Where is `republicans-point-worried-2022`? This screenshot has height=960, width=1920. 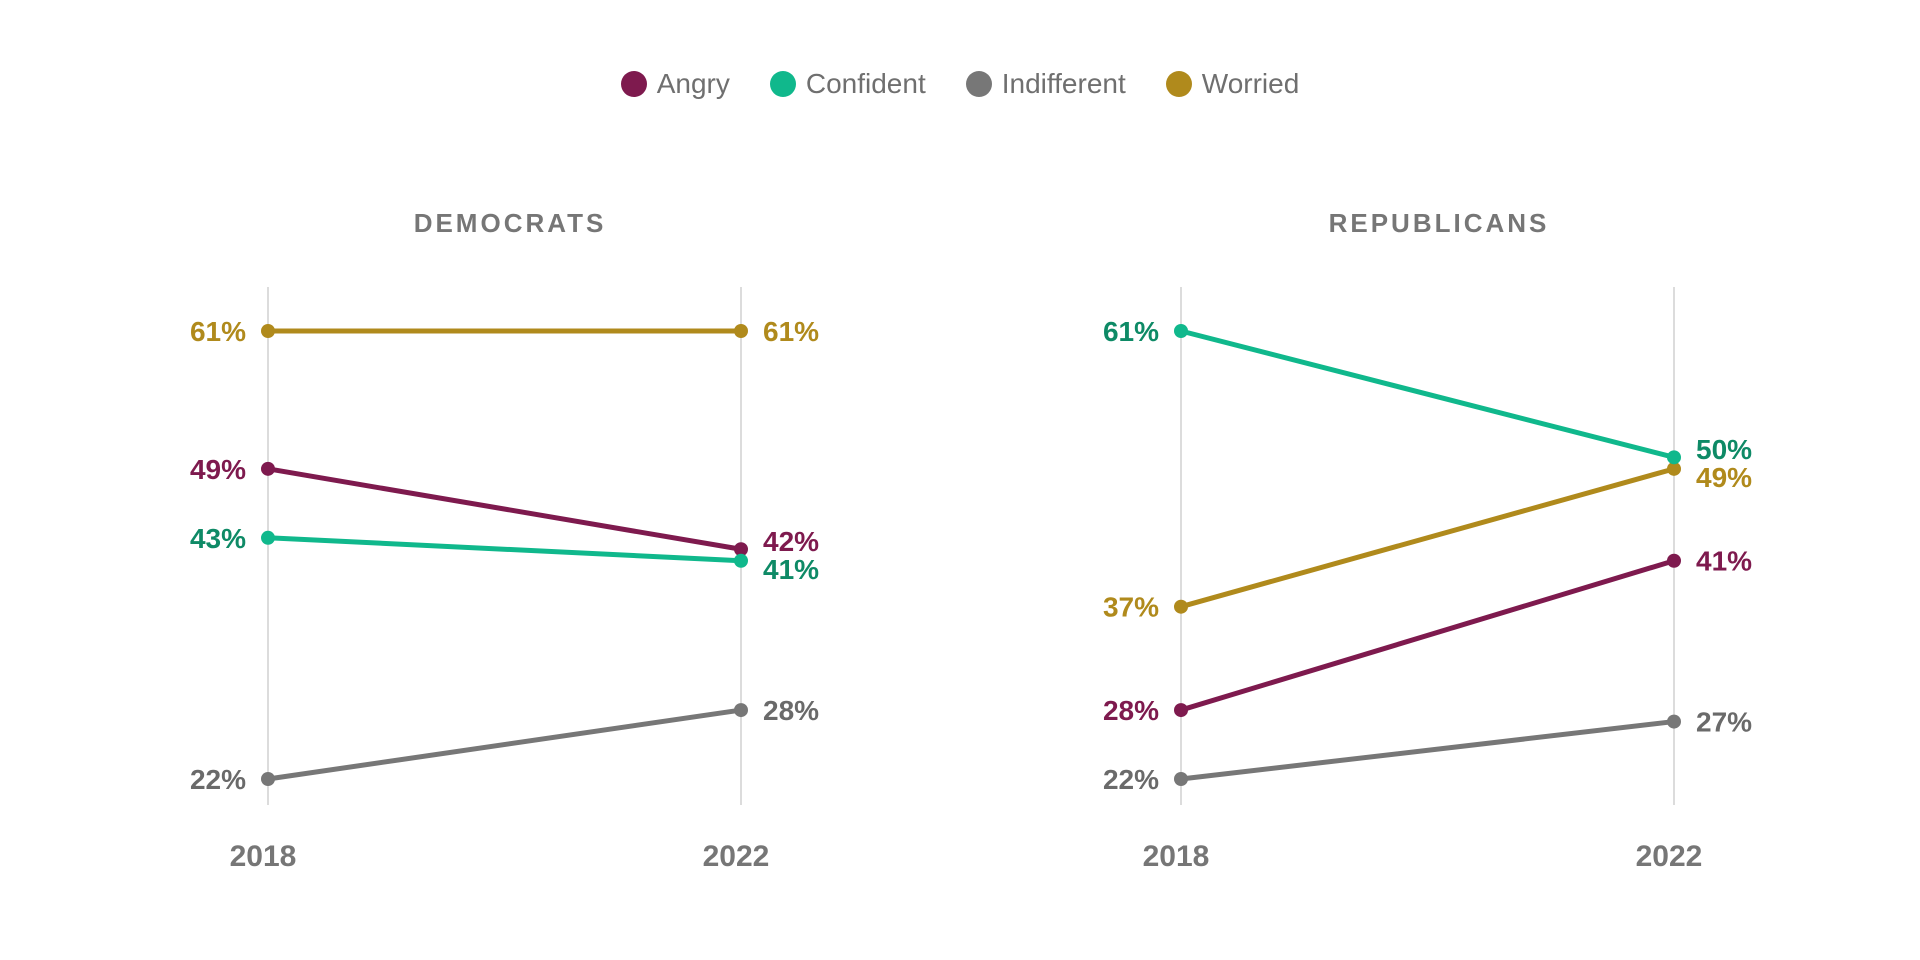
republicans-point-worried-2022 is located at coordinates (1674, 468).